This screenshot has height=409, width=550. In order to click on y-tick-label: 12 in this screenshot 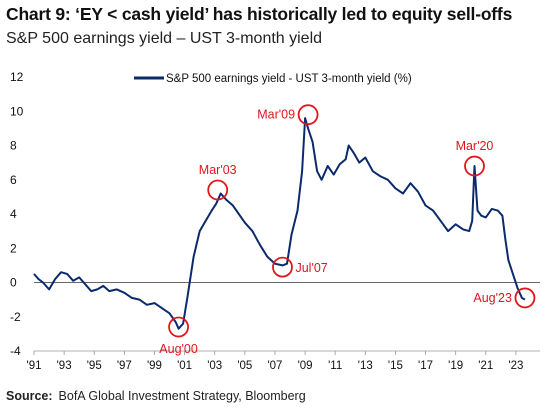, I will do `click(17, 77)`.